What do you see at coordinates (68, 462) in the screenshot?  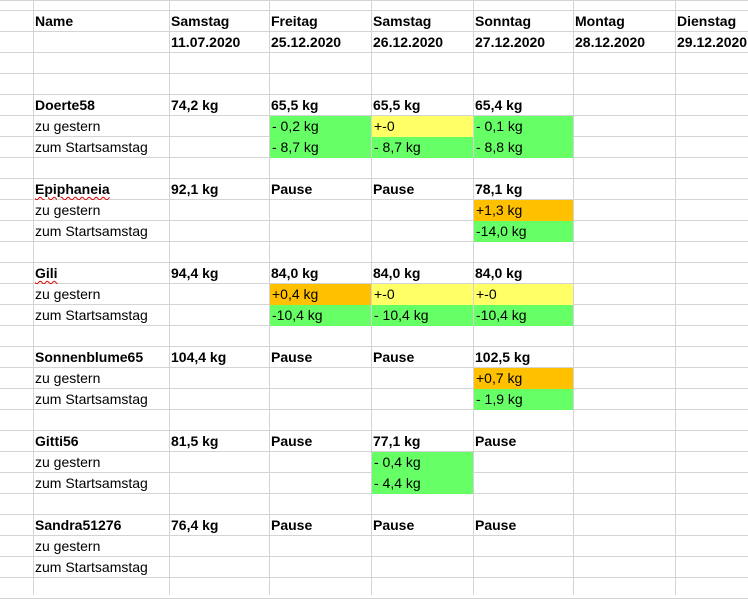 I see `row-label-zu-gestern-text: zu gestern` at bounding box center [68, 462].